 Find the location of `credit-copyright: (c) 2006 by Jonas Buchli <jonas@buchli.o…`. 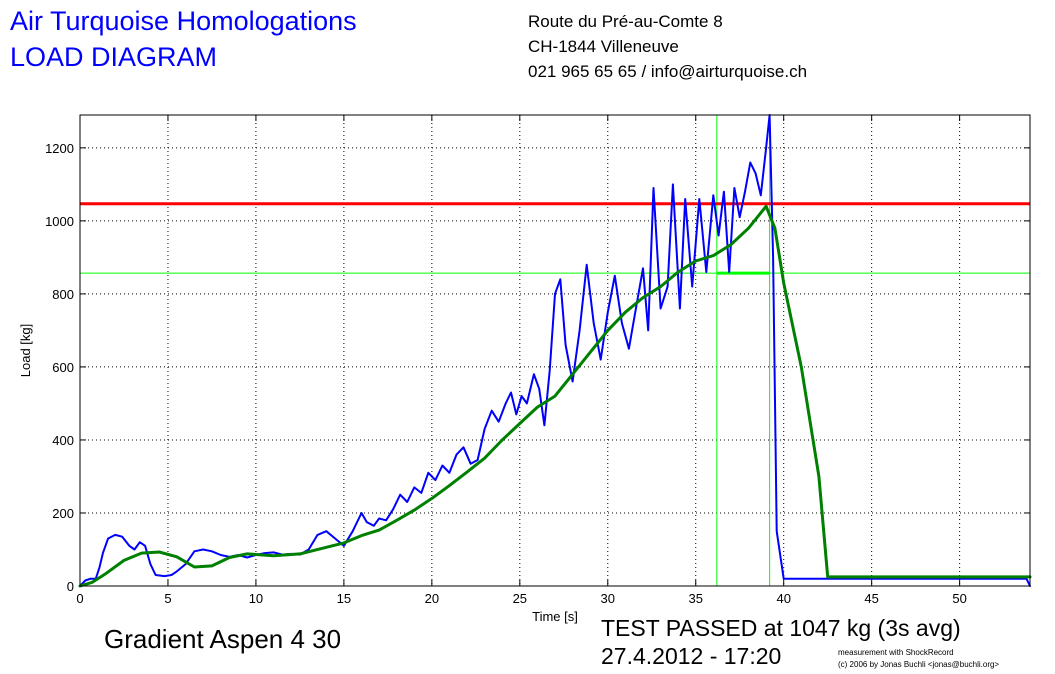

credit-copyright: (c) 2006 by Jonas Buchli <jonas@buchli.o… is located at coordinates (919, 664).